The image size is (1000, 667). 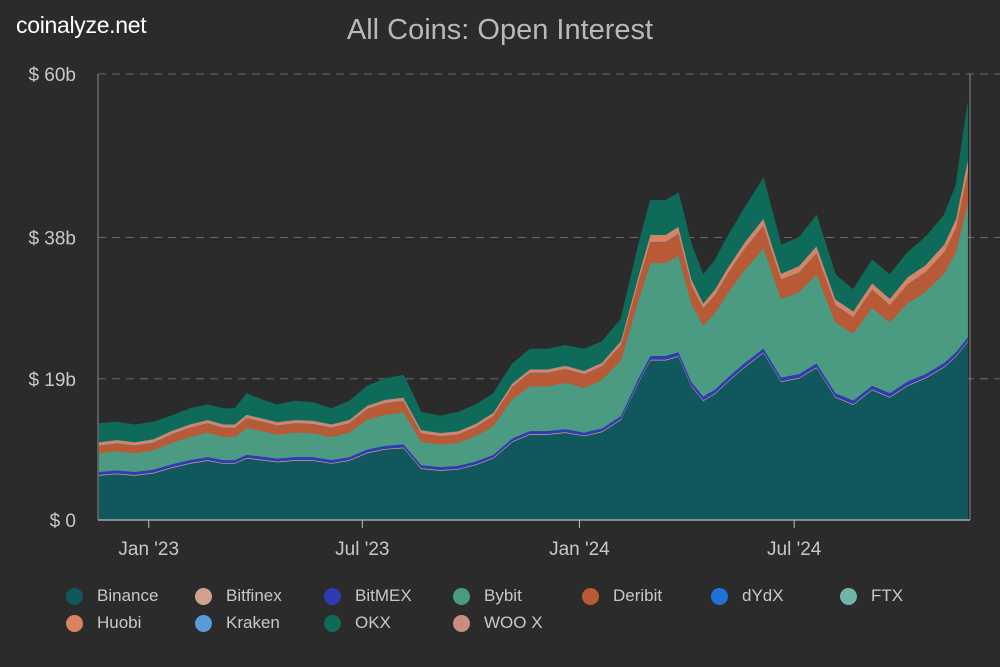 What do you see at coordinates (500, 30) in the screenshot?
I see `chart-title: All Coins: Open Interest` at bounding box center [500, 30].